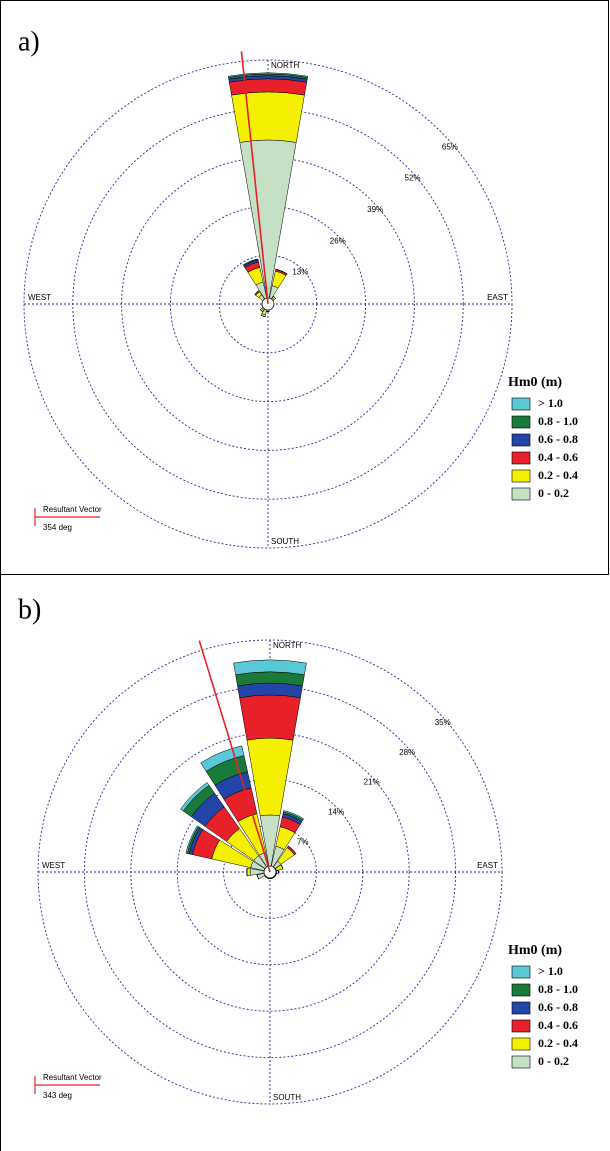  I want to click on r-tick-label: 28%, so click(407, 752).